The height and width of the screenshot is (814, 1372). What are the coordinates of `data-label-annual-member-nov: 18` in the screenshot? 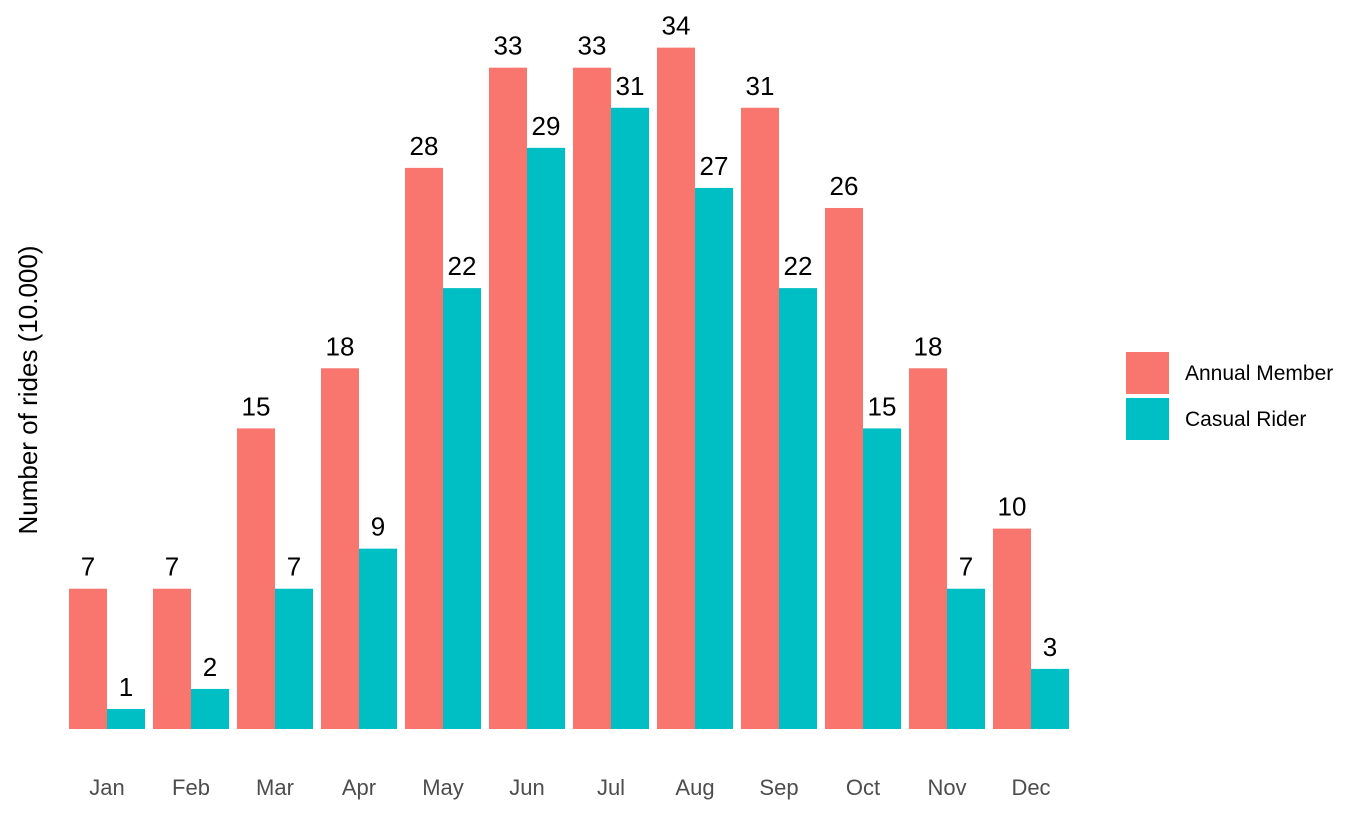 It's located at (928, 346).